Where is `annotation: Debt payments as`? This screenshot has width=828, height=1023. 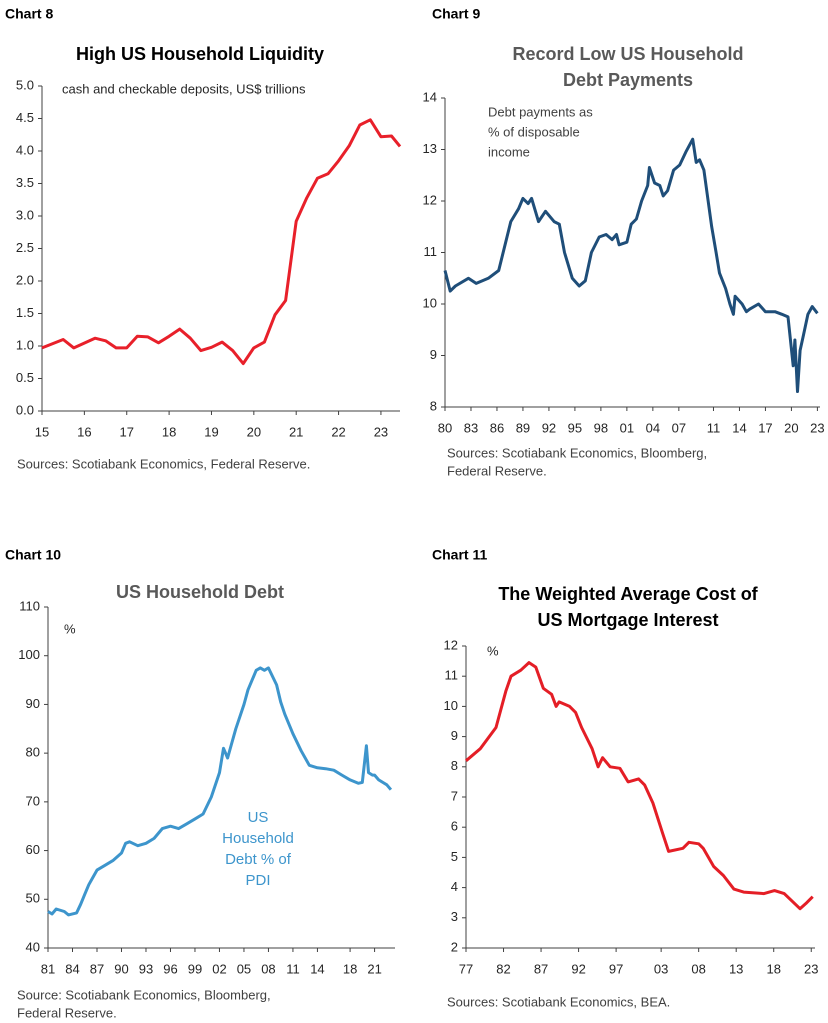
annotation: Debt payments as is located at coordinates (540, 111).